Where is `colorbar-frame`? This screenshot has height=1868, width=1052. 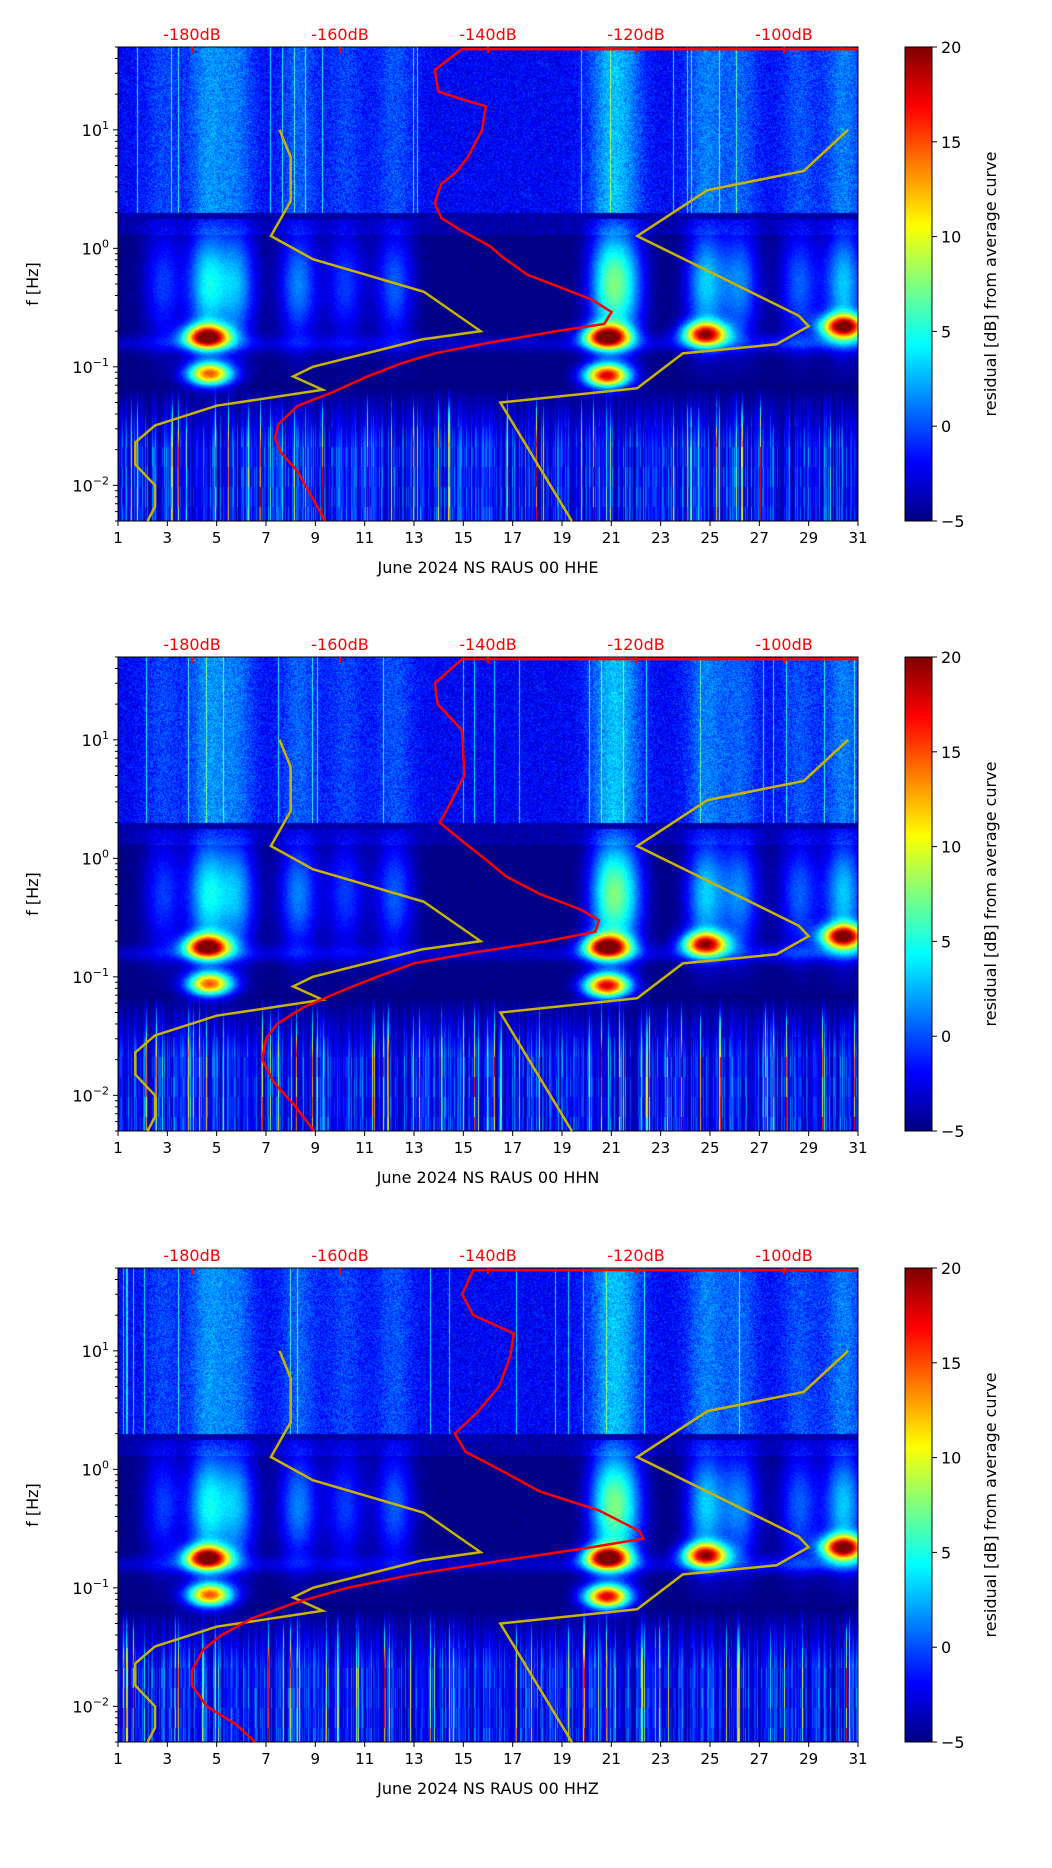 colorbar-frame is located at coordinates (918, 284).